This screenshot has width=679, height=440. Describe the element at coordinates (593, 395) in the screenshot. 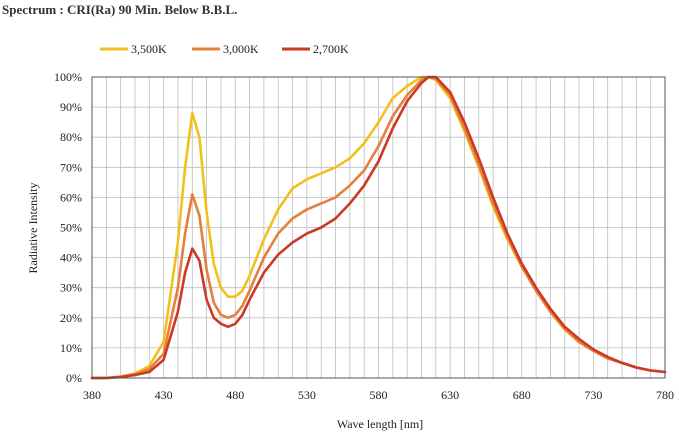

I see `x-tick-label: 730` at that location.